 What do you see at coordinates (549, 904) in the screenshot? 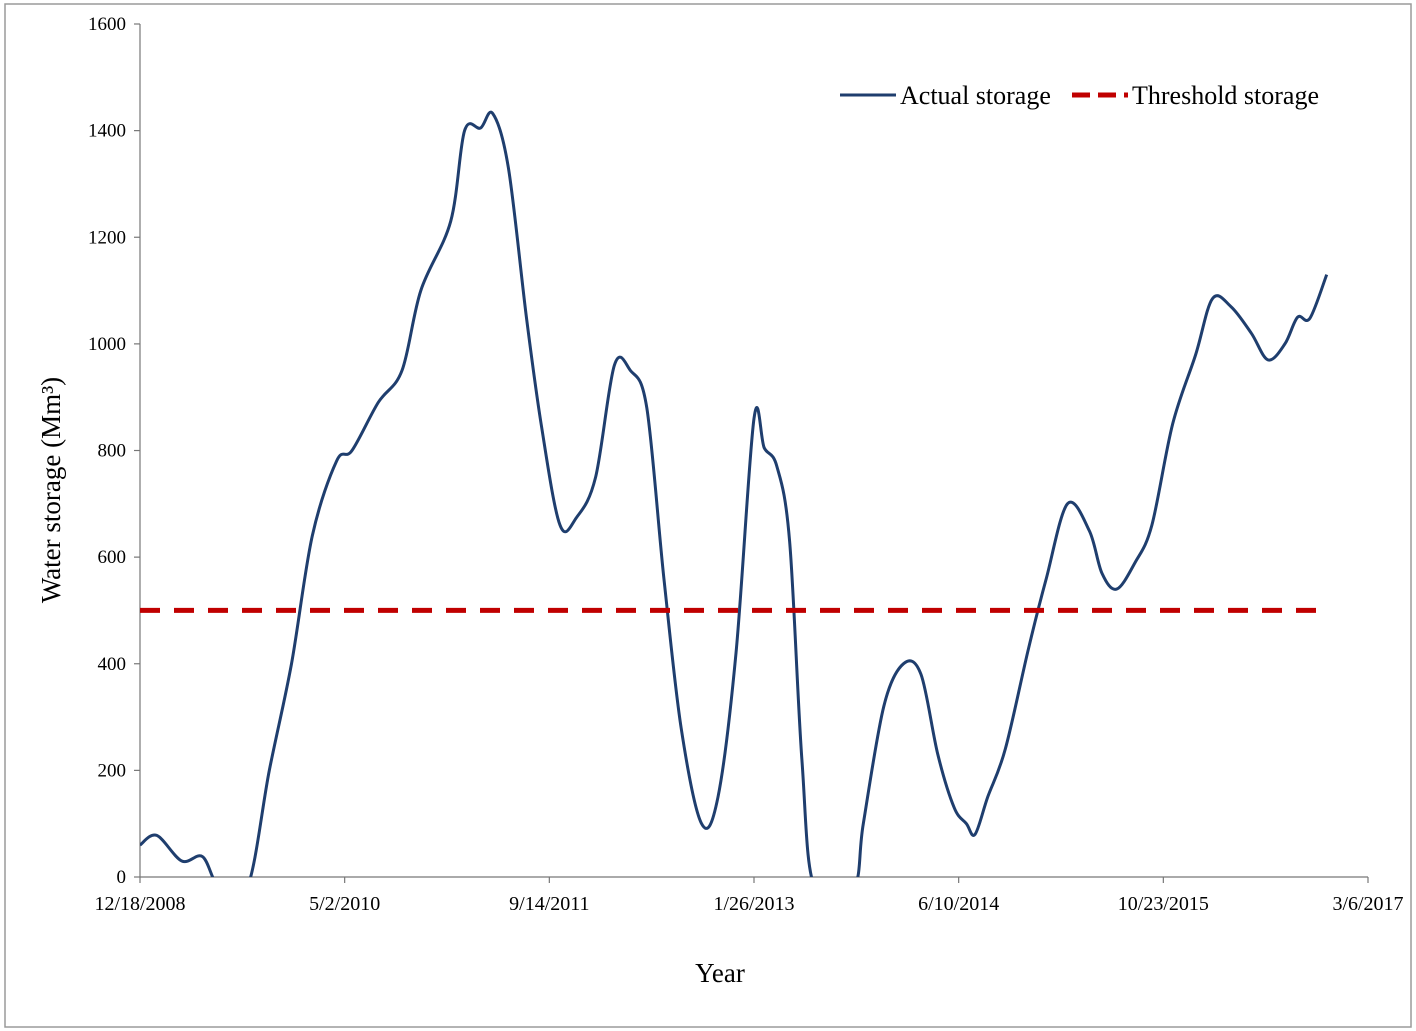
I see `x-tick-label: 9/14/2011` at bounding box center [549, 904].